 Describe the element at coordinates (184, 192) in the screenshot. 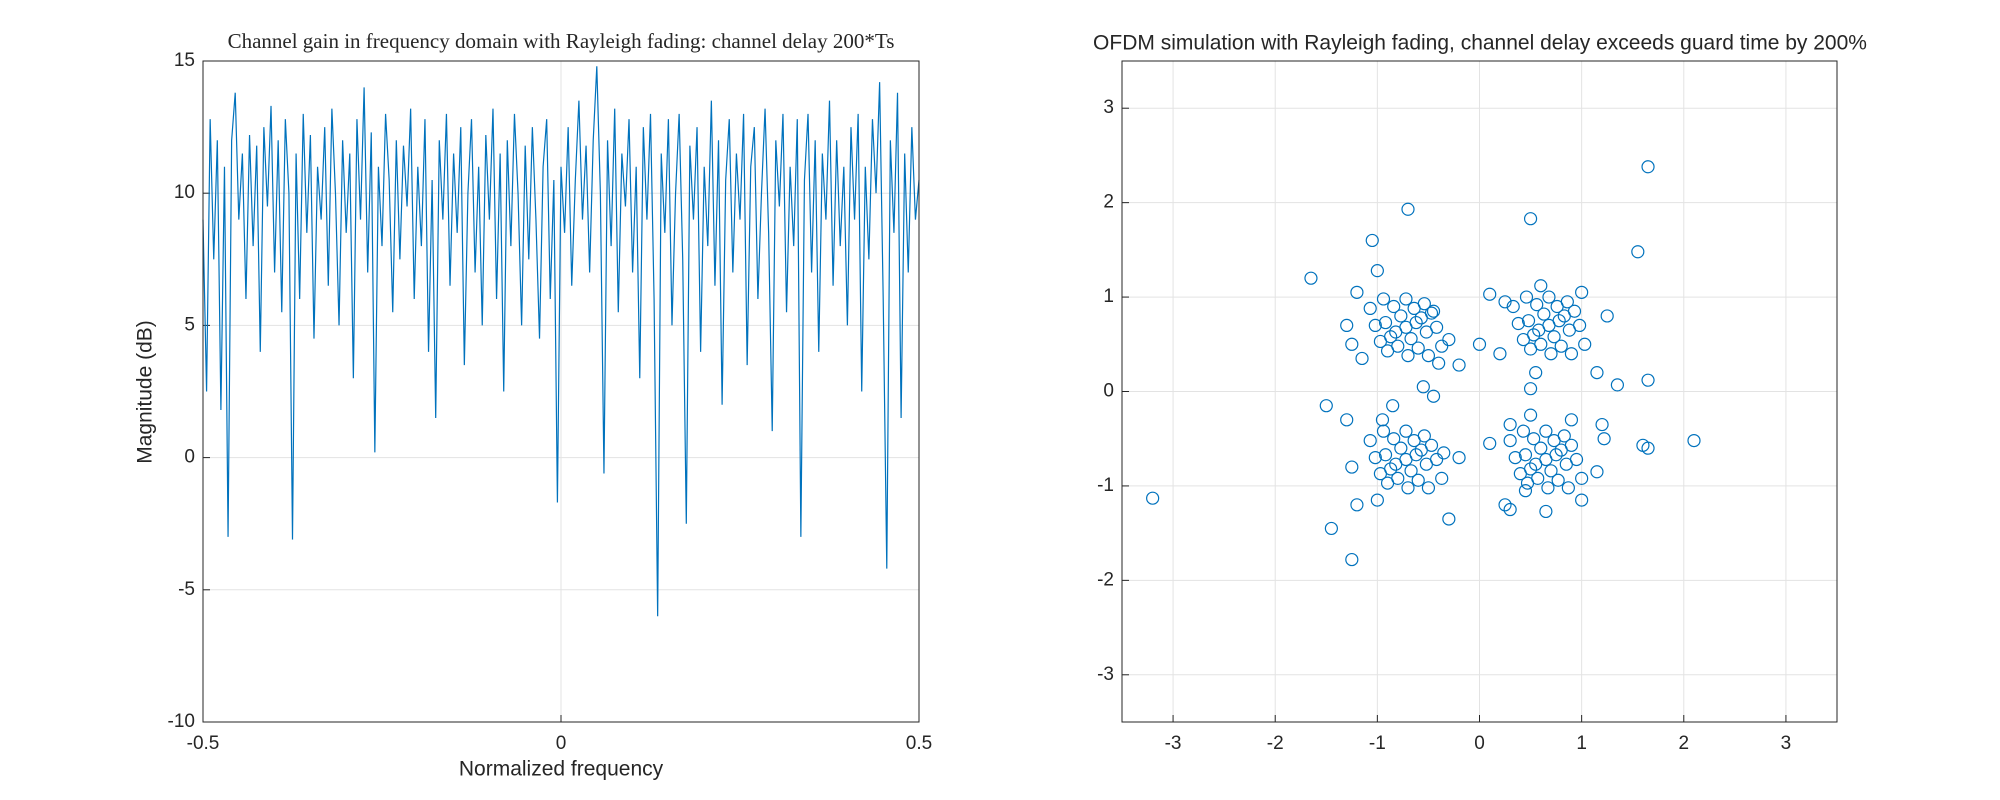

I see `y-tick-label: 10` at that location.